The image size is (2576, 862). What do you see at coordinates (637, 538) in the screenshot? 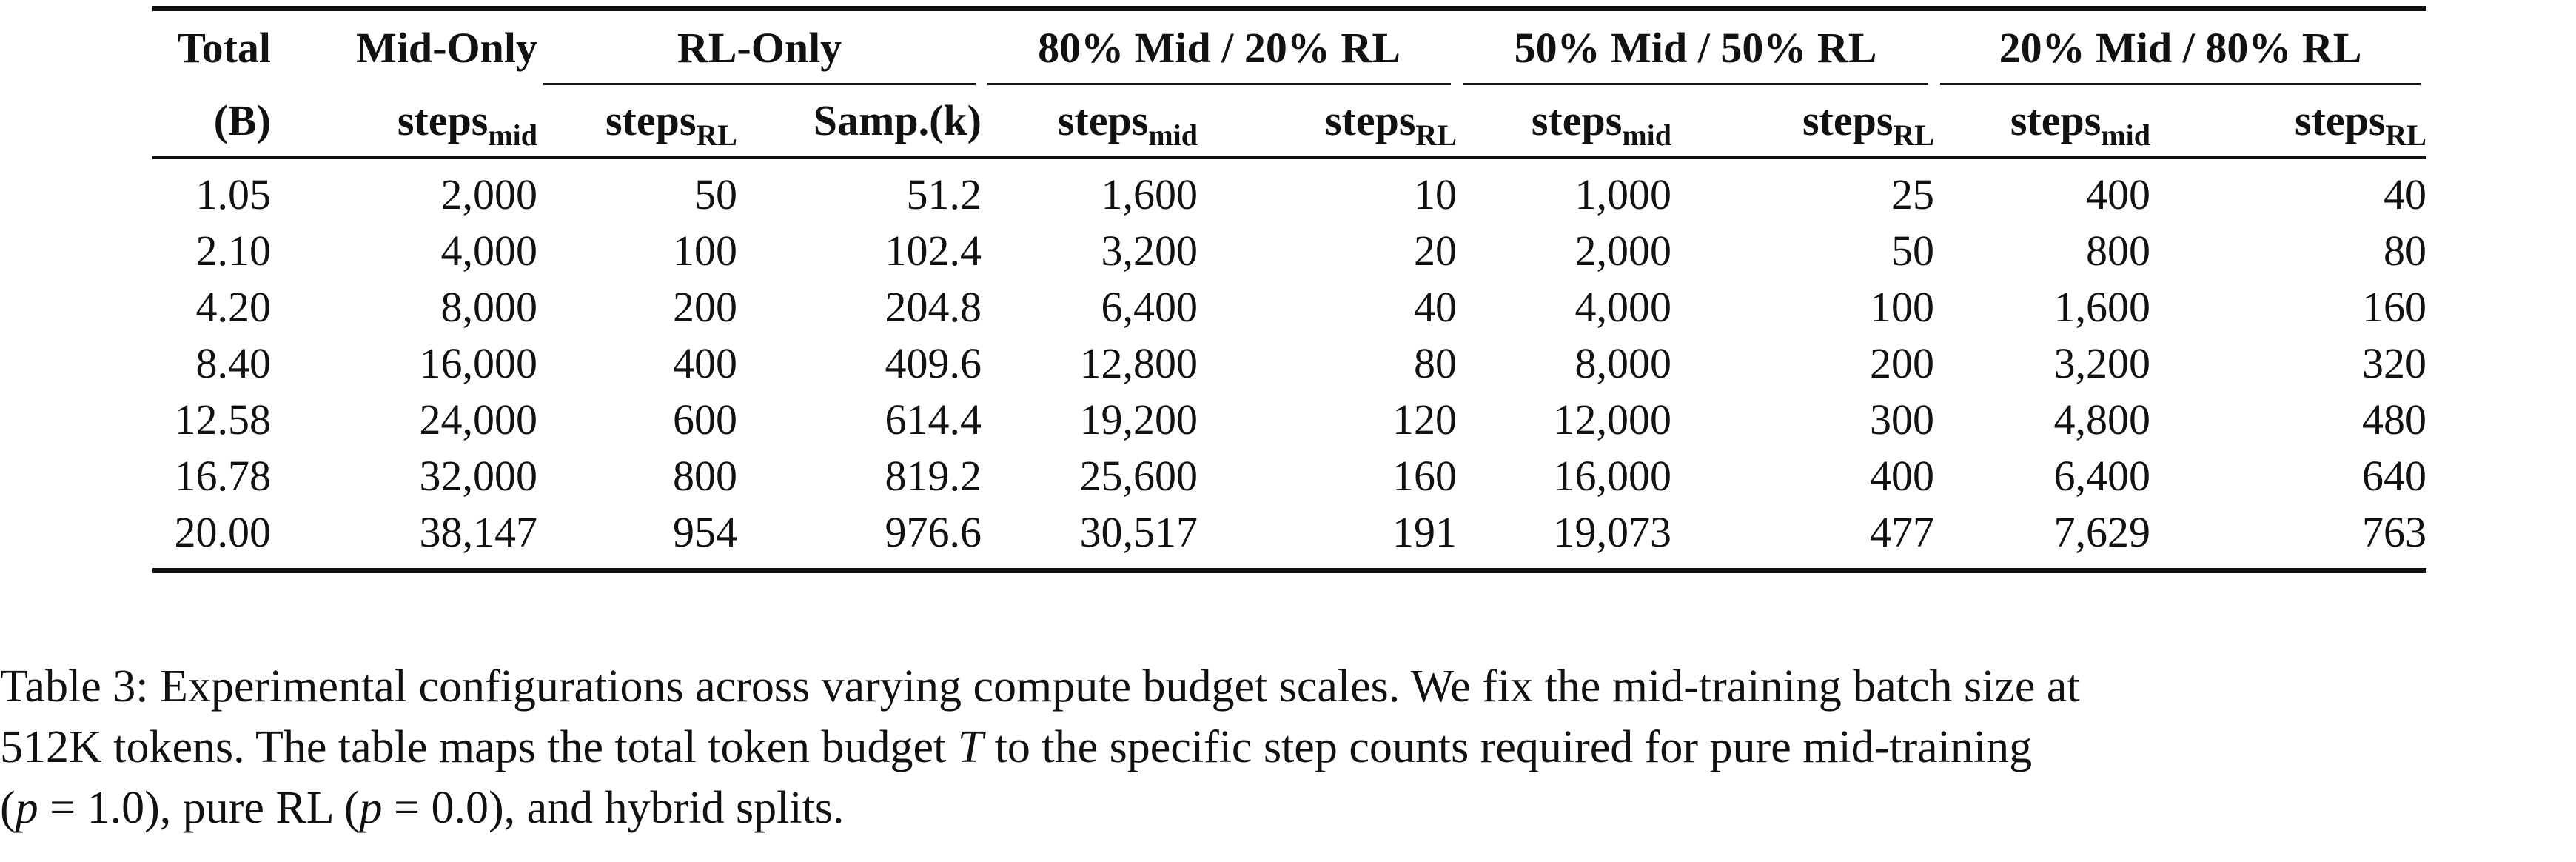
I see `cell-rl-only-steps: 954` at bounding box center [637, 538].